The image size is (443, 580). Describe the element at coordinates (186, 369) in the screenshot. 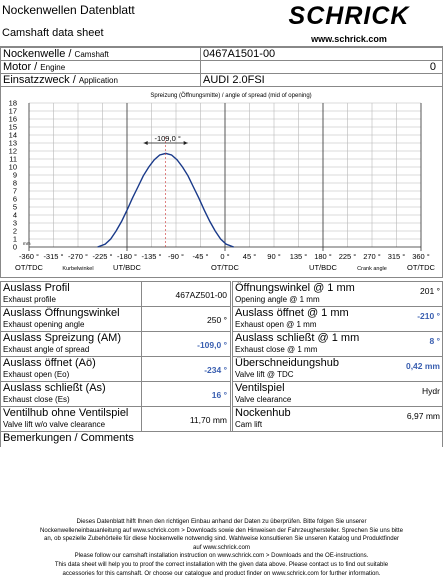

I see `spec-value: -234 °` at that location.